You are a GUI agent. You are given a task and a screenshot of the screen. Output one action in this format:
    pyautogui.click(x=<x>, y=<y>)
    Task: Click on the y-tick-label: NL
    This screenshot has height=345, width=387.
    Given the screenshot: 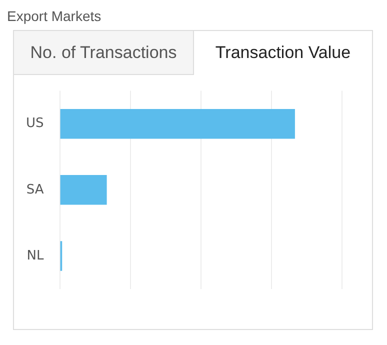 What is the action you would take?
    pyautogui.click(x=35, y=256)
    